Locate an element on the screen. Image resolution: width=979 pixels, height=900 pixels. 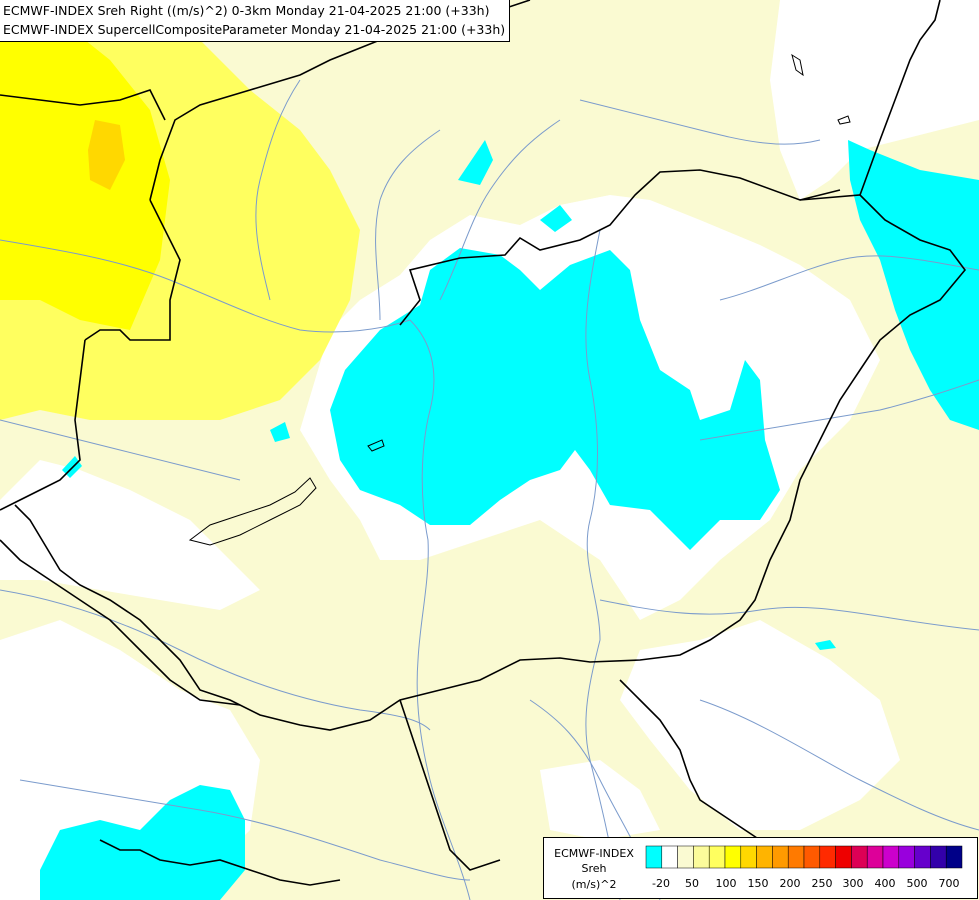
river-sava is located at coordinates (245, 830).